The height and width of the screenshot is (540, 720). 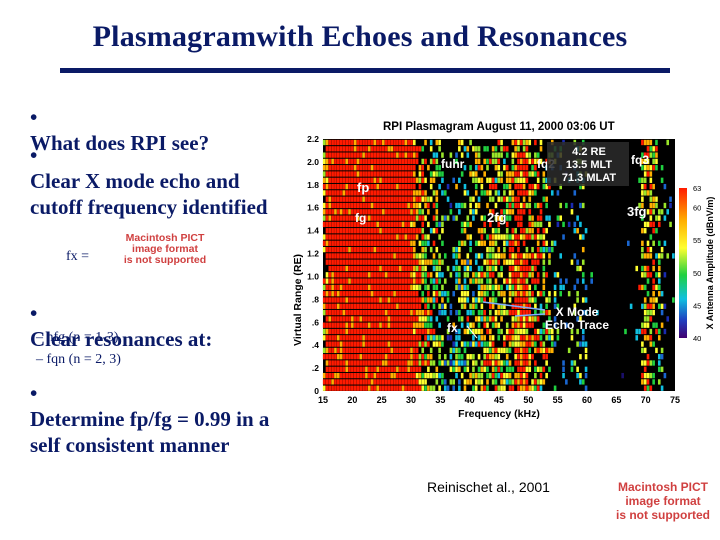 I want to click on fx-label: fx =, so click(x=78, y=256).